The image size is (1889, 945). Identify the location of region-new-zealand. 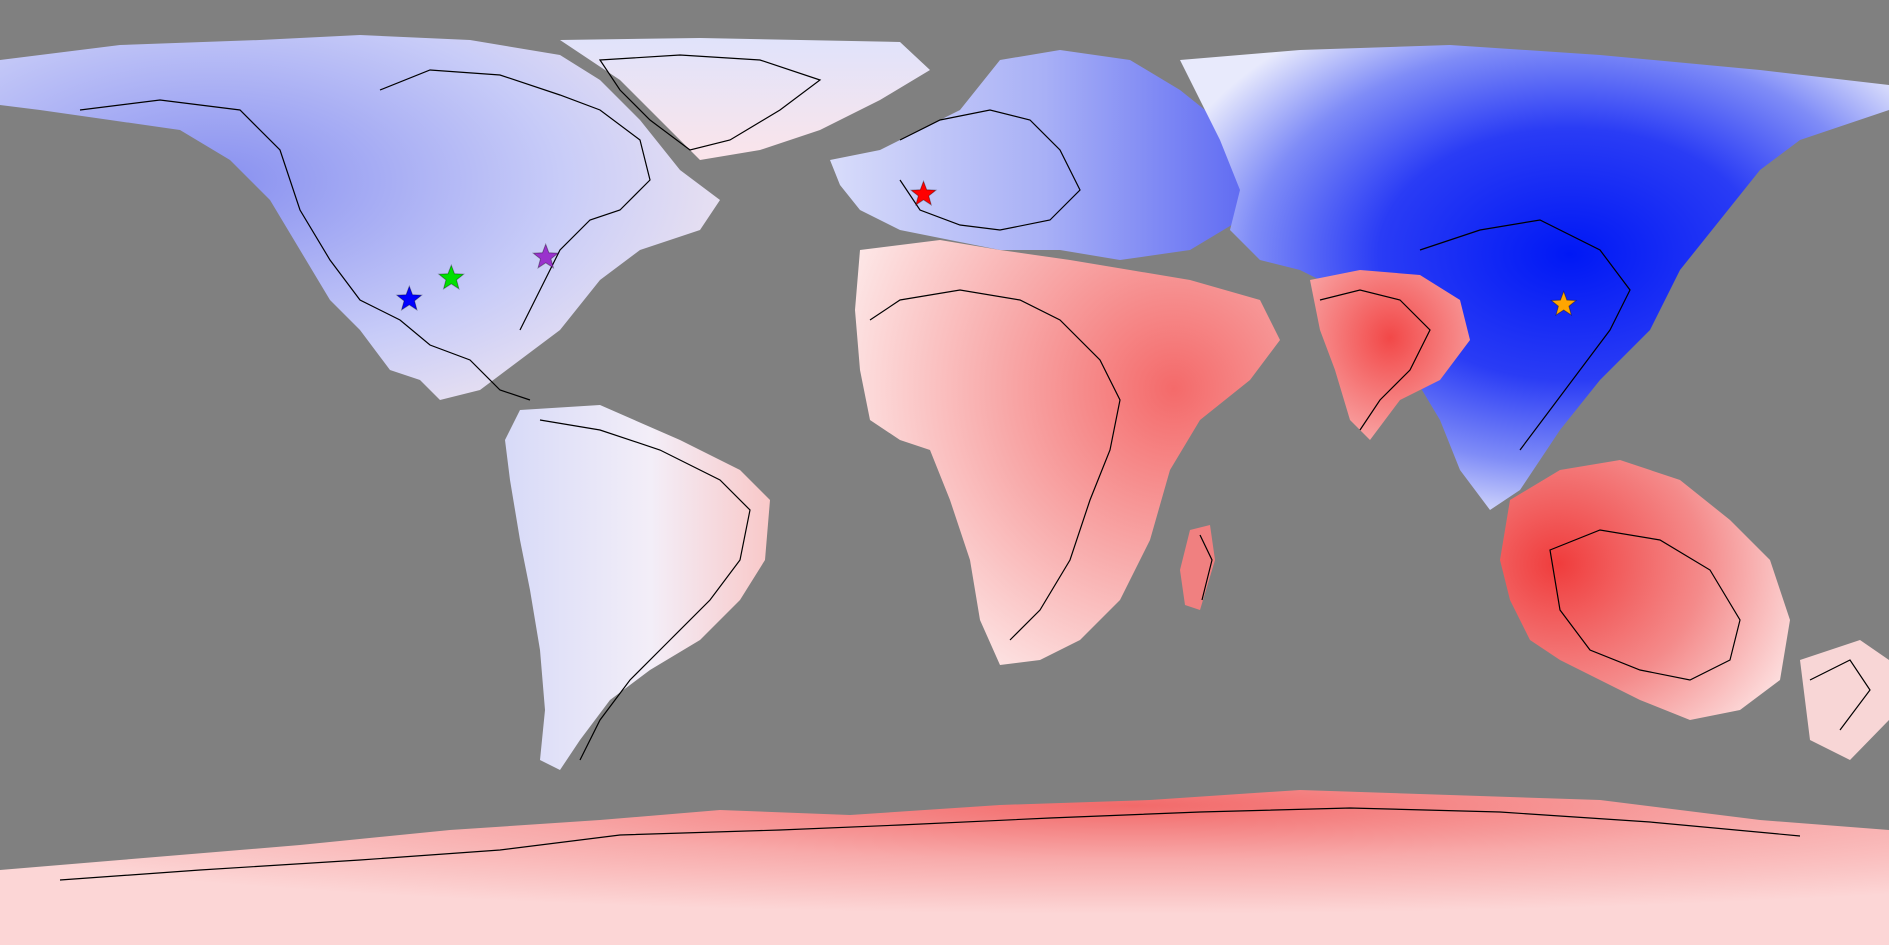
(1844, 700).